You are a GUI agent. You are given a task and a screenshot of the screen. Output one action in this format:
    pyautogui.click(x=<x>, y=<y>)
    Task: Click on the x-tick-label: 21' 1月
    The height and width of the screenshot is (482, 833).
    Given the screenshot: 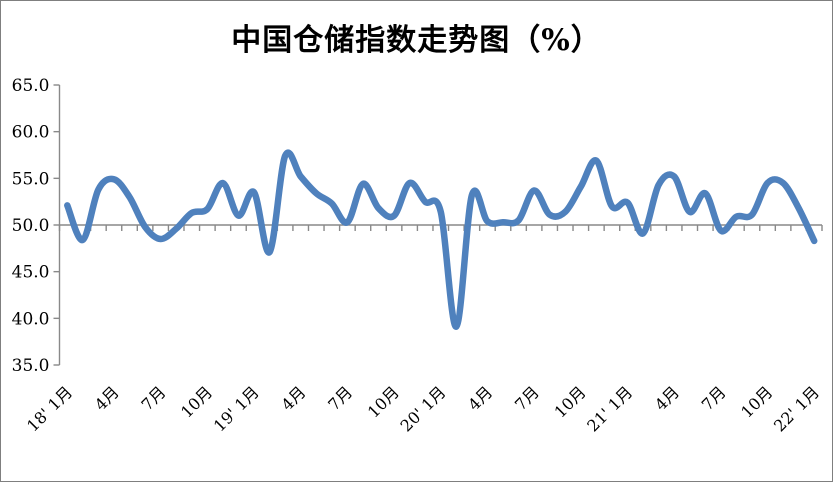 What is the action you would take?
    pyautogui.click(x=609, y=408)
    